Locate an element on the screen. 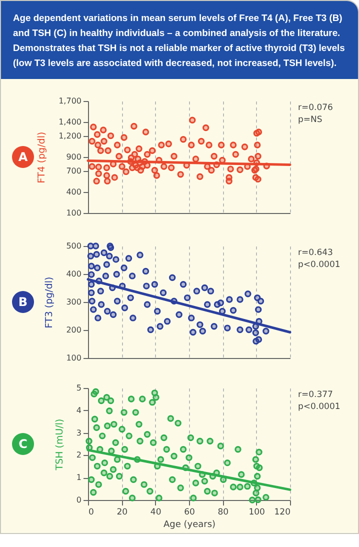 This screenshot has width=359, height=547. chart-subtitle: Age dependent variations in mean serum levels of Free T4 (A), Free T3 (B) and TSH (C) in healthy individuals – a combined analysis of the literature. Demonstrates that TSH is not a reliable marker of active thyroid (T3) levels (low T3 levels are associated with decreased, not increased, TSH levels). is located at coordinates (180, 40).